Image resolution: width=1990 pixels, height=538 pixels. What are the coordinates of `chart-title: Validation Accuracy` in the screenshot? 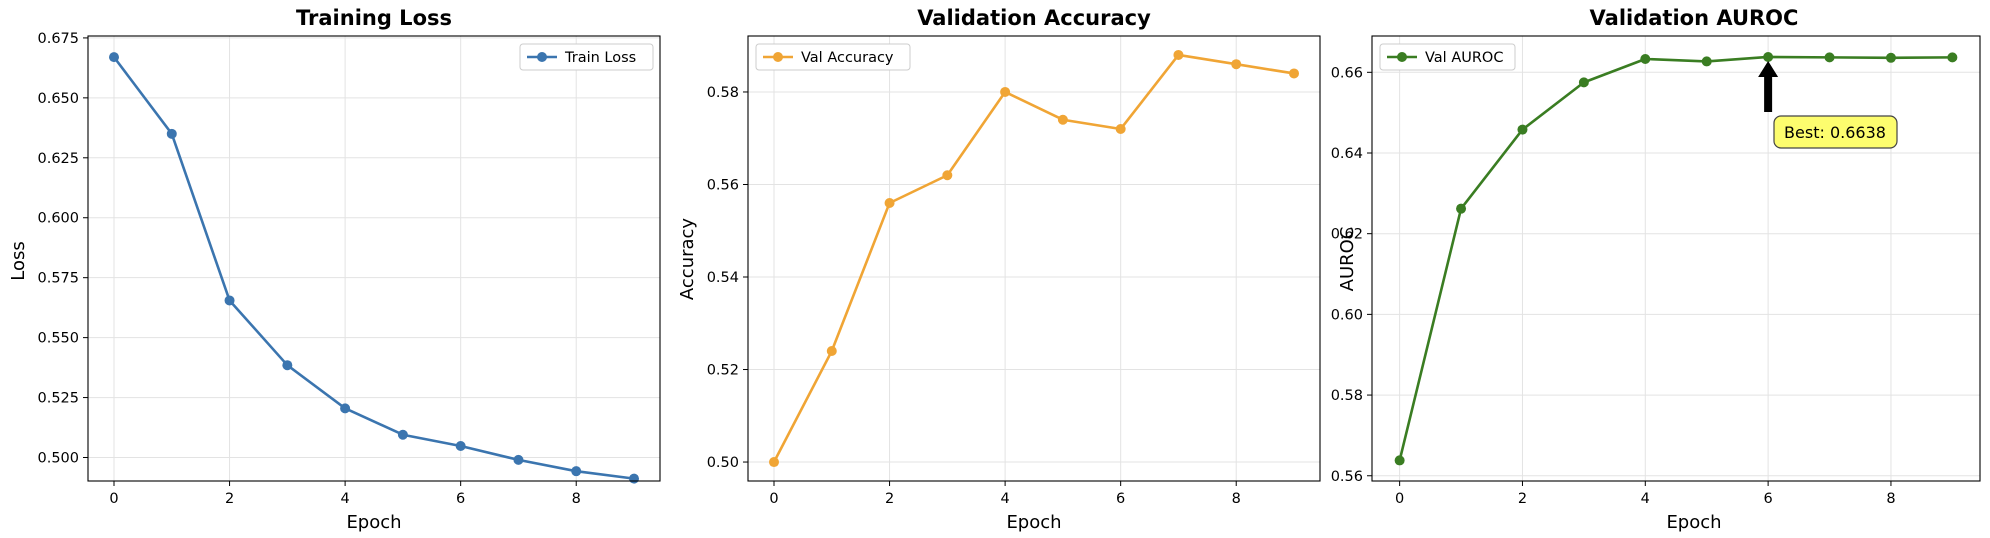 It's located at (1034, 18).